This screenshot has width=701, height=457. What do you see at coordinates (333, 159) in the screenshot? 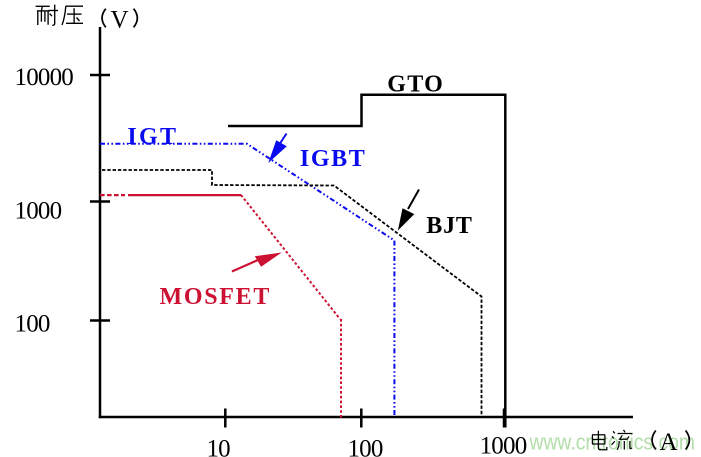
I see `svg-text: IGBT` at bounding box center [333, 159].